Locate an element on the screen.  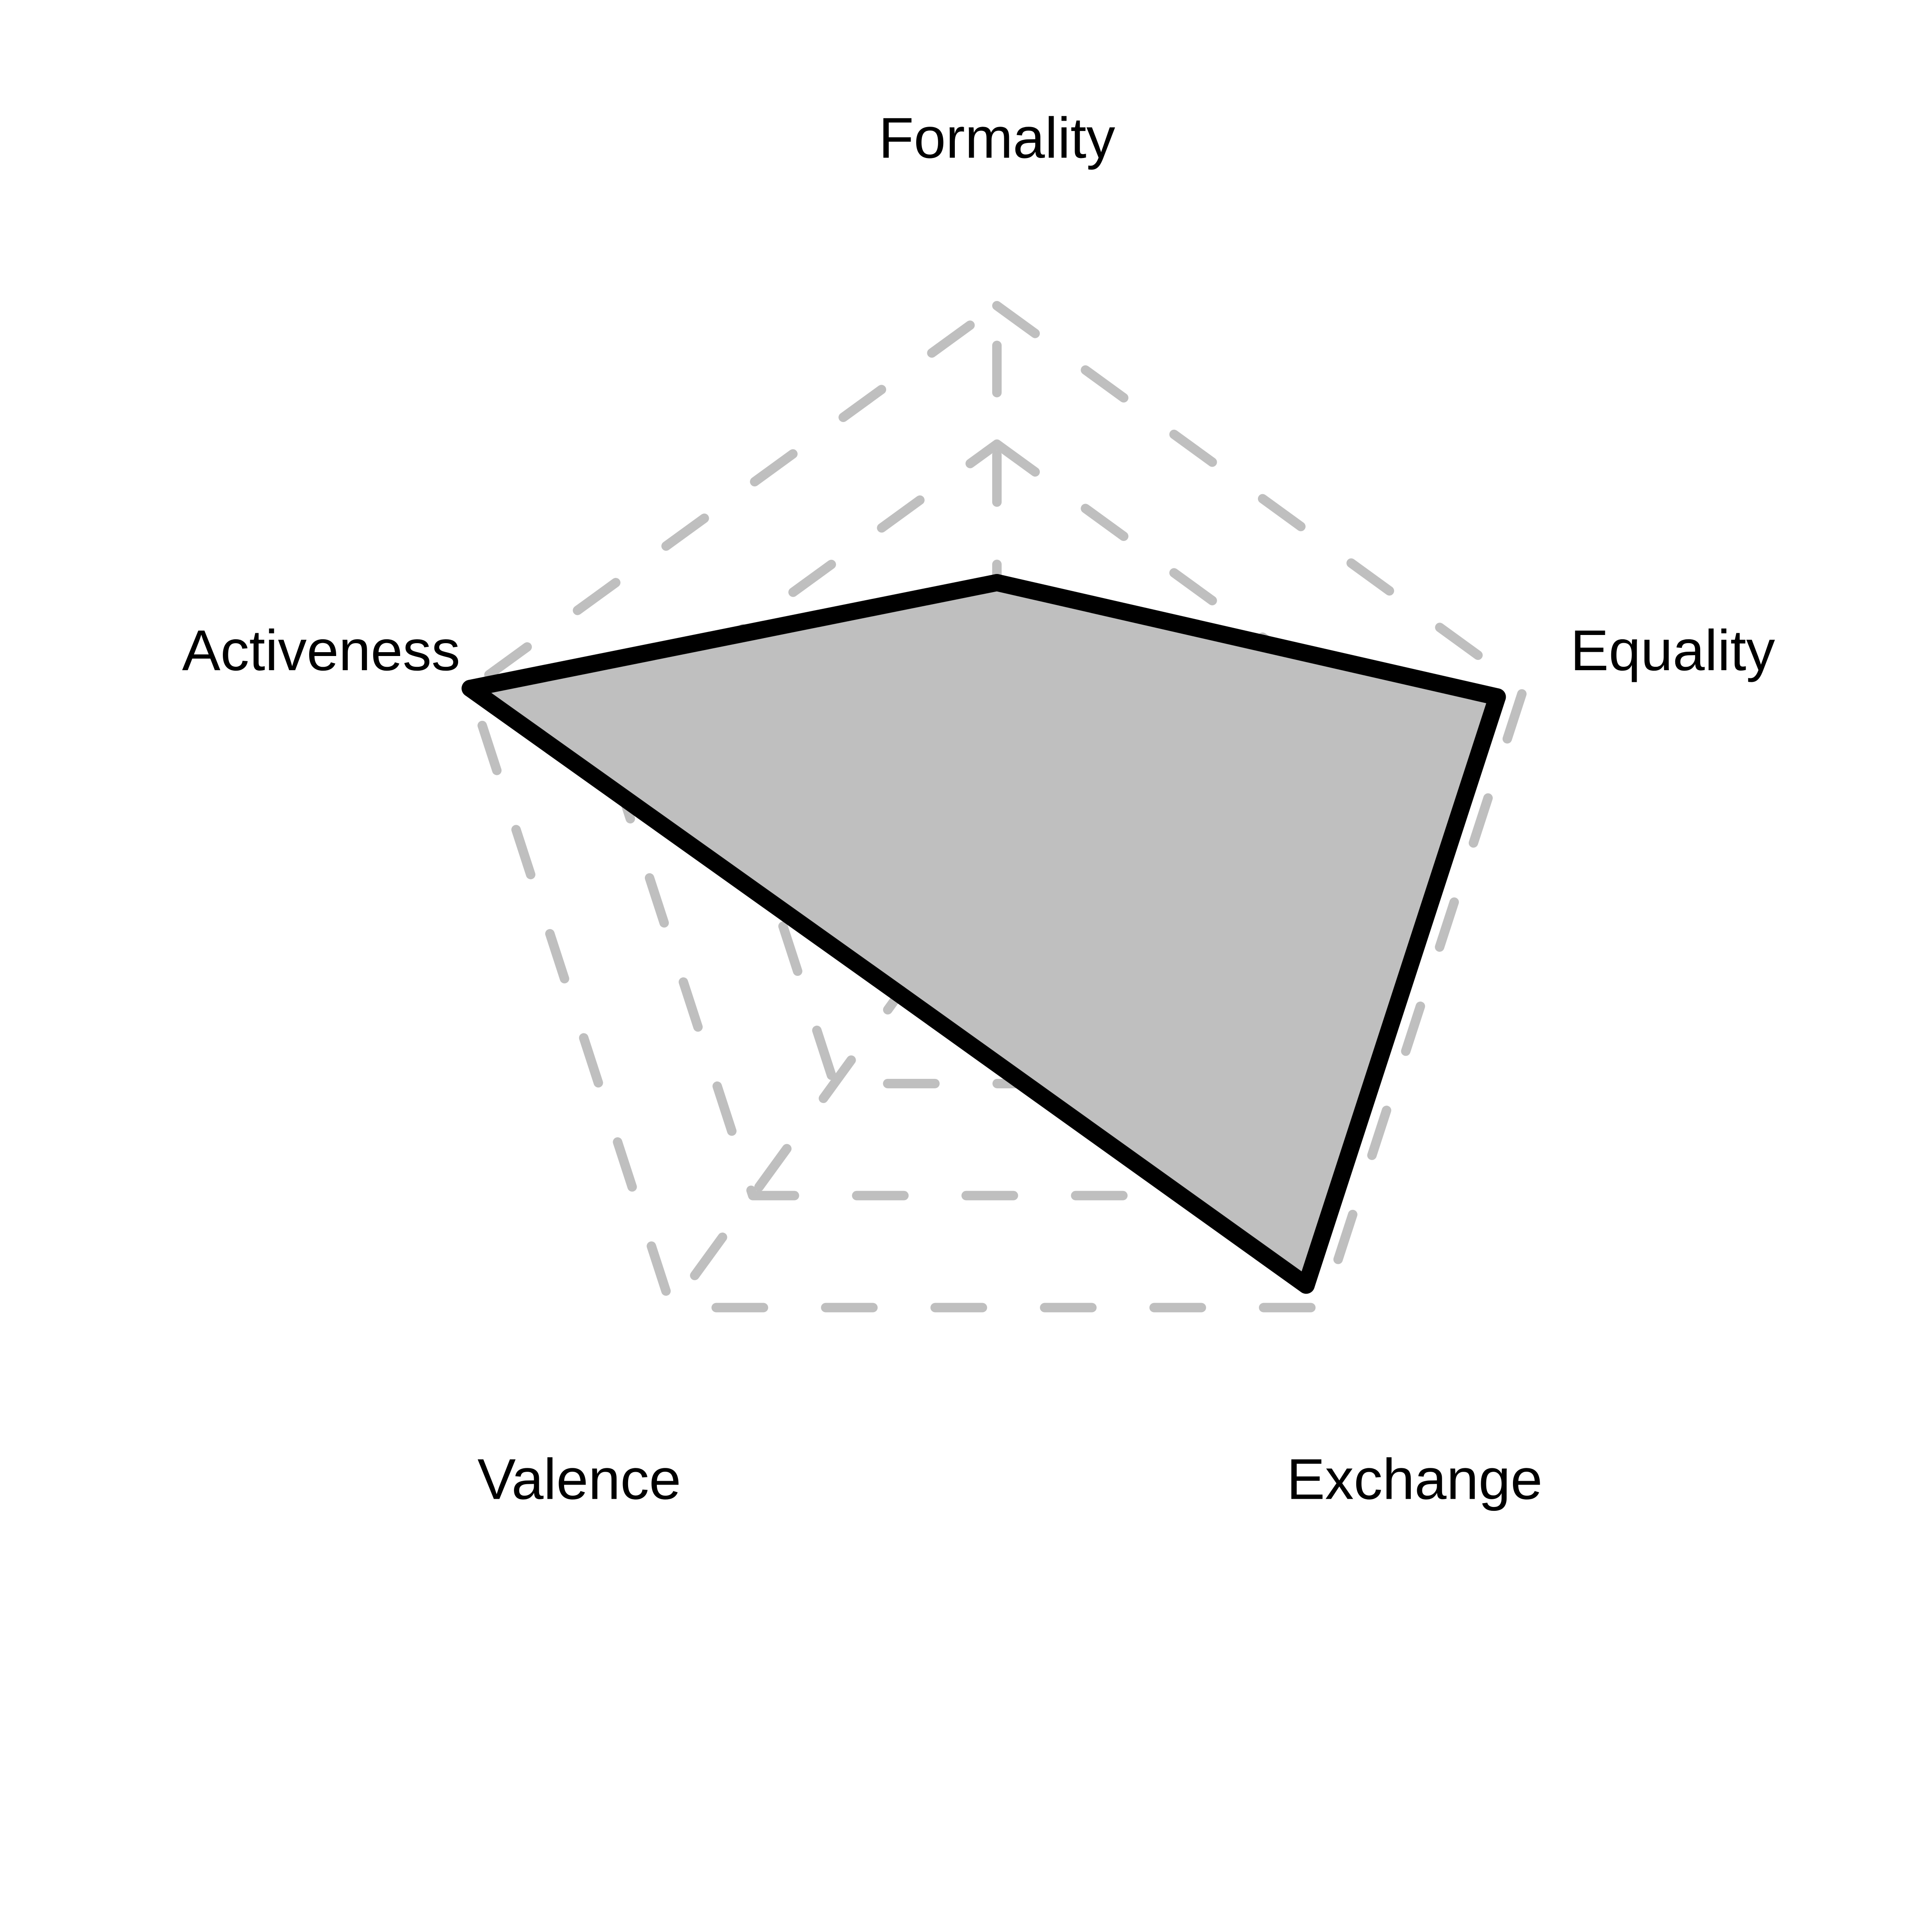
axis-label-equality: Equality is located at coordinates (1673, 651).